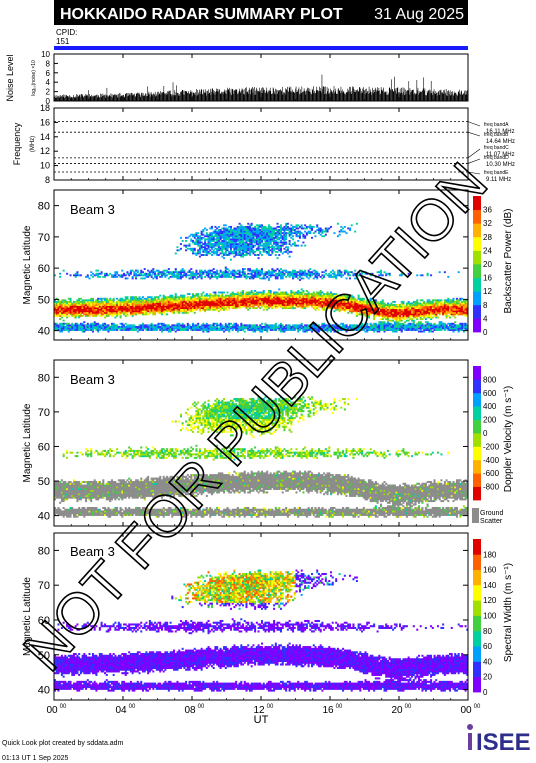 The height and width of the screenshot is (763, 536). I want to click on frequency-axis-label: Frequency, so click(17, 143).